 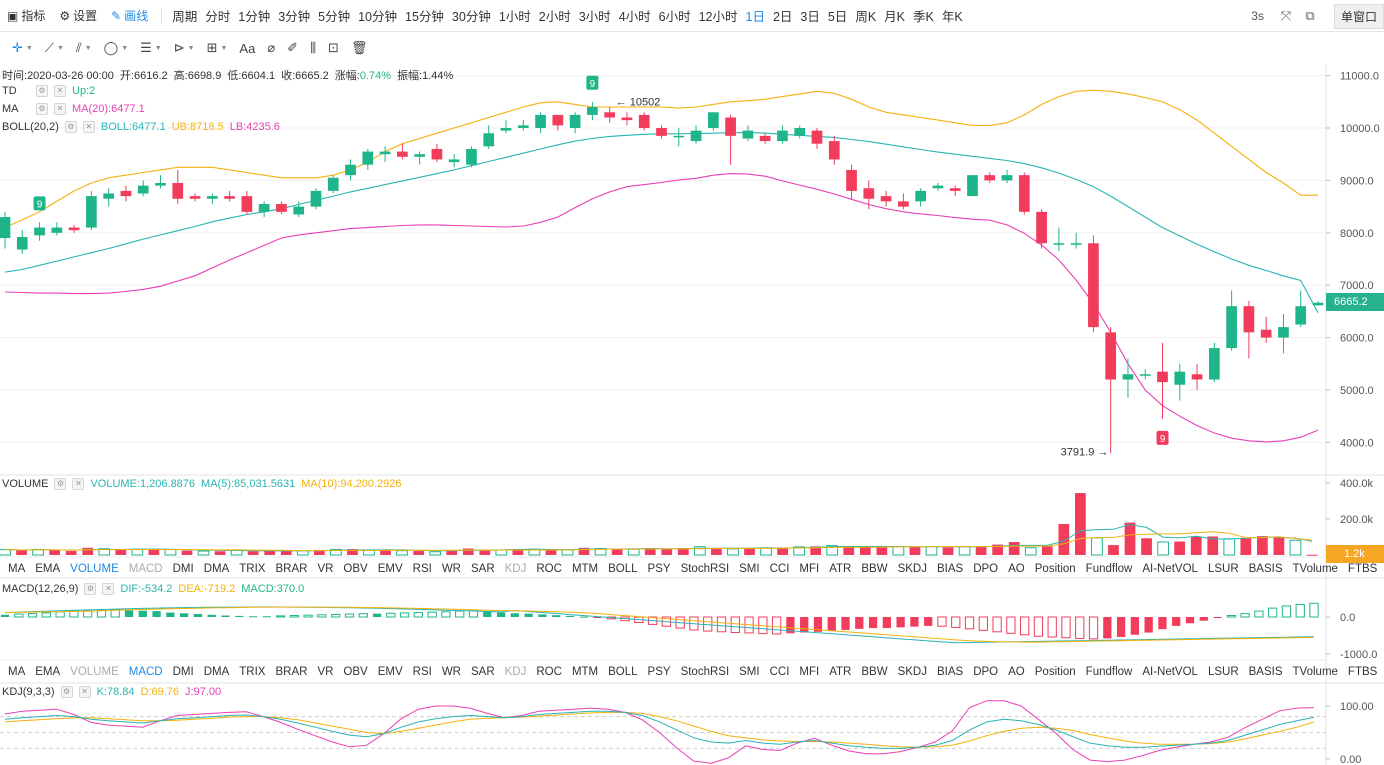 I want to click on window-icon: ⧉, so click(x=1310, y=15).